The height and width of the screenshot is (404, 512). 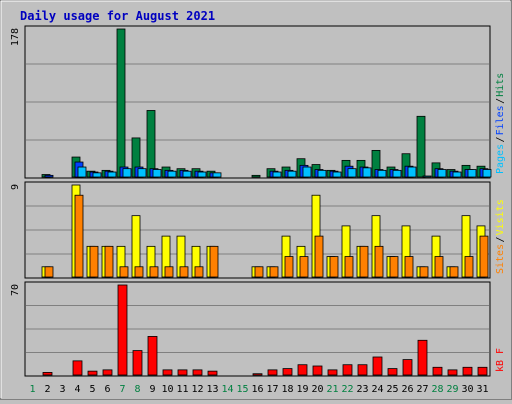 I want to click on legend-hits-files-pages: Pages/Files/Hits, so click(x=500, y=123).